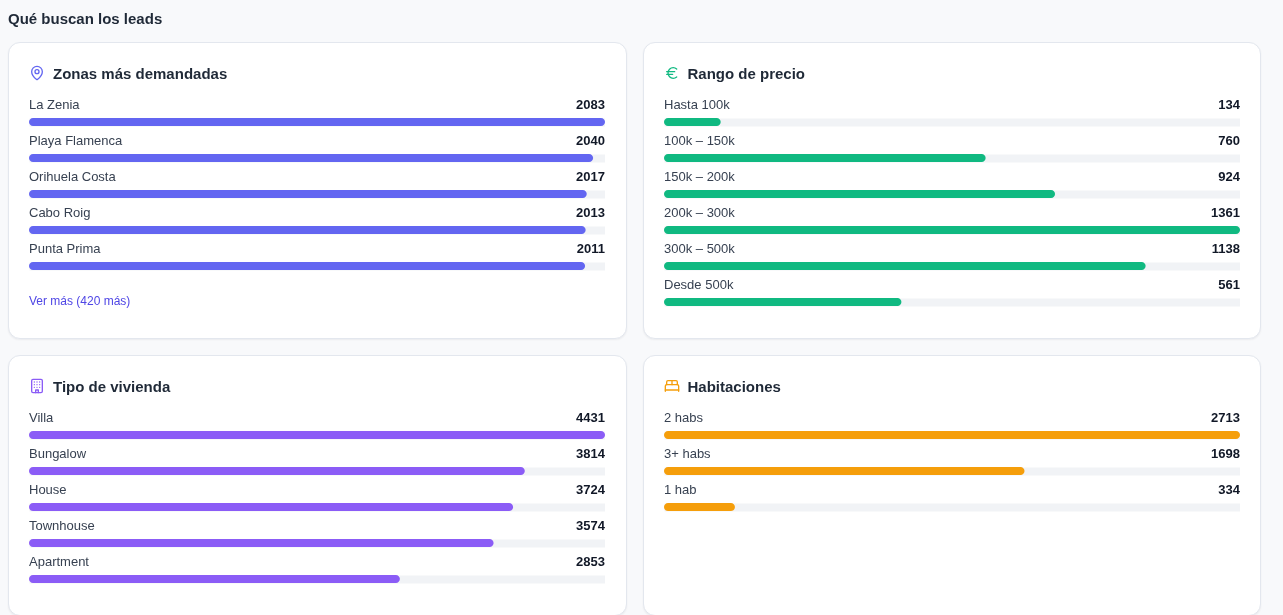 Image resolution: width=1283 pixels, height=615 pixels. What do you see at coordinates (590, 248) in the screenshot?
I see `data-label: 2011` at bounding box center [590, 248].